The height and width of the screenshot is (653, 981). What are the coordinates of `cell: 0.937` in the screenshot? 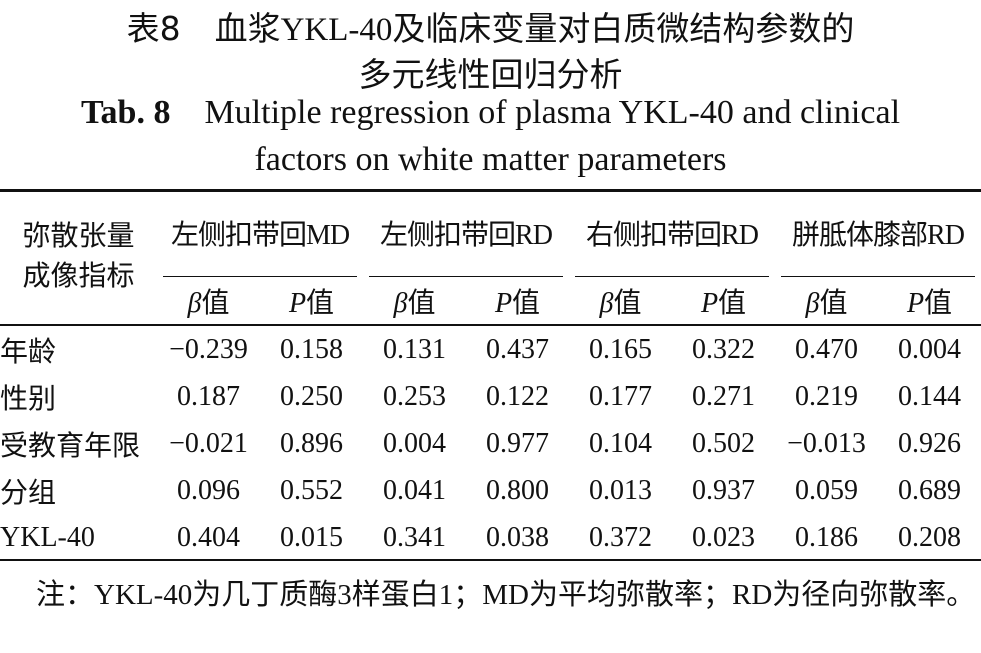 It's located at (723, 490).